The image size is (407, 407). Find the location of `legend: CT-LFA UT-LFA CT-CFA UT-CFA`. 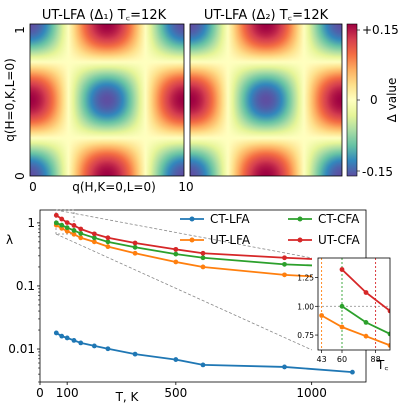

legend: CT-LFA UT-LFA CT-CFA UT-CFA is located at coordinates (270, 229).